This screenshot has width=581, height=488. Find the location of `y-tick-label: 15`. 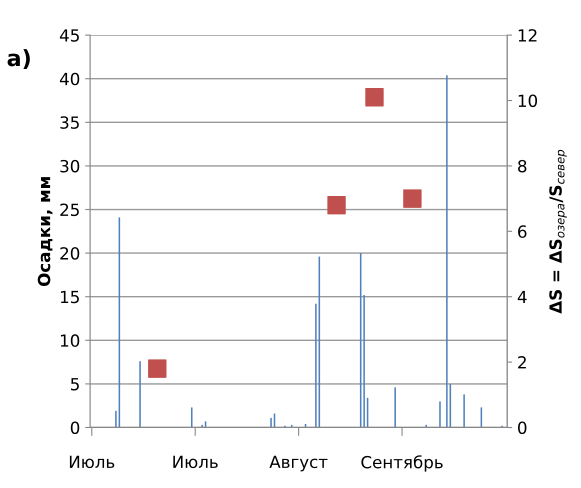

y-tick-label: 15 is located at coordinates (69, 297).